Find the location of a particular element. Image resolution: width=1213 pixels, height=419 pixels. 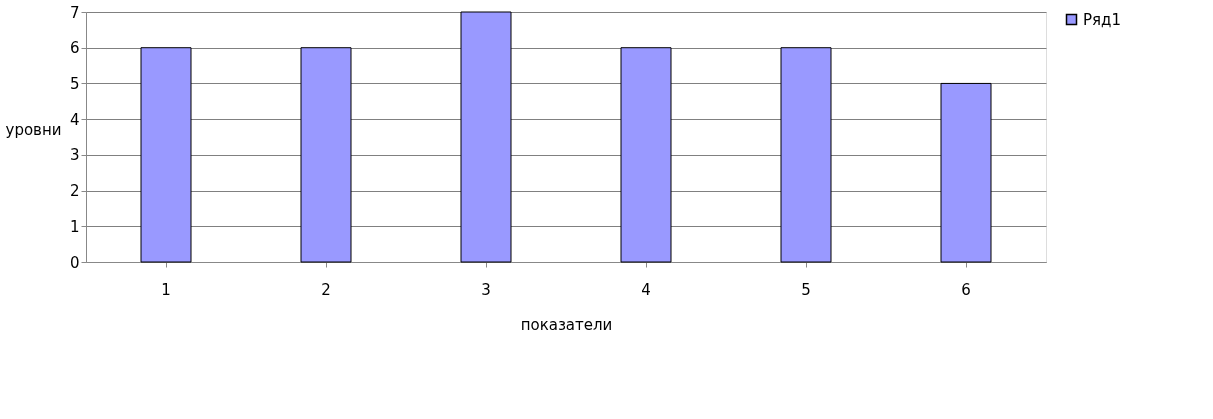

y-tick-label: 2 is located at coordinates (74, 191).